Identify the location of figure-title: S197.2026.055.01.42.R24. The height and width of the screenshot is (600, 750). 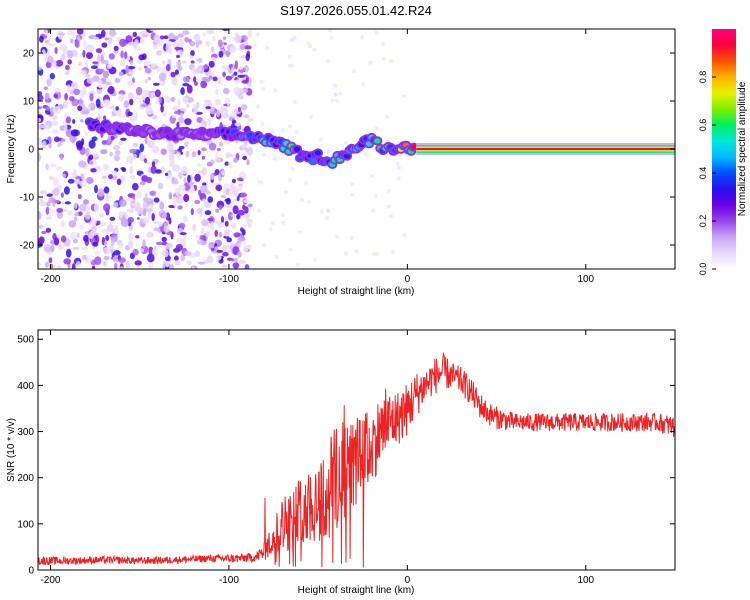
(356, 10).